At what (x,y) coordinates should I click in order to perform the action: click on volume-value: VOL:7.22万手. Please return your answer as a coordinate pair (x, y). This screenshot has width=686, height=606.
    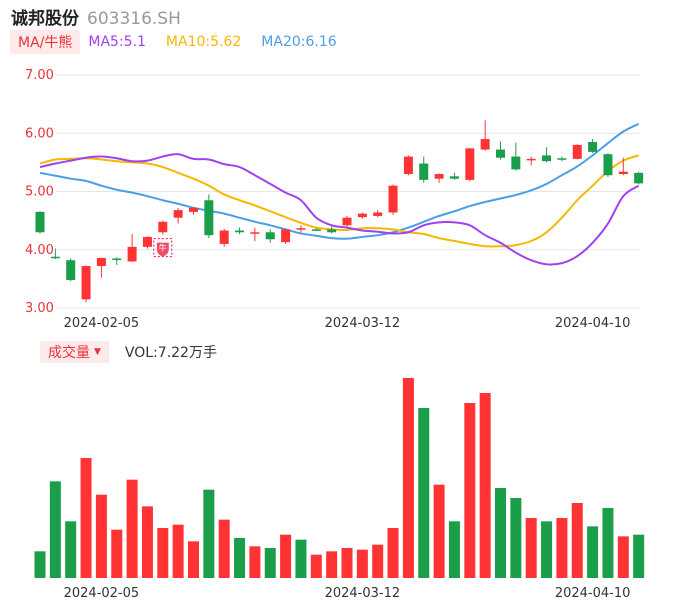
    Looking at the image, I should click on (170, 353).